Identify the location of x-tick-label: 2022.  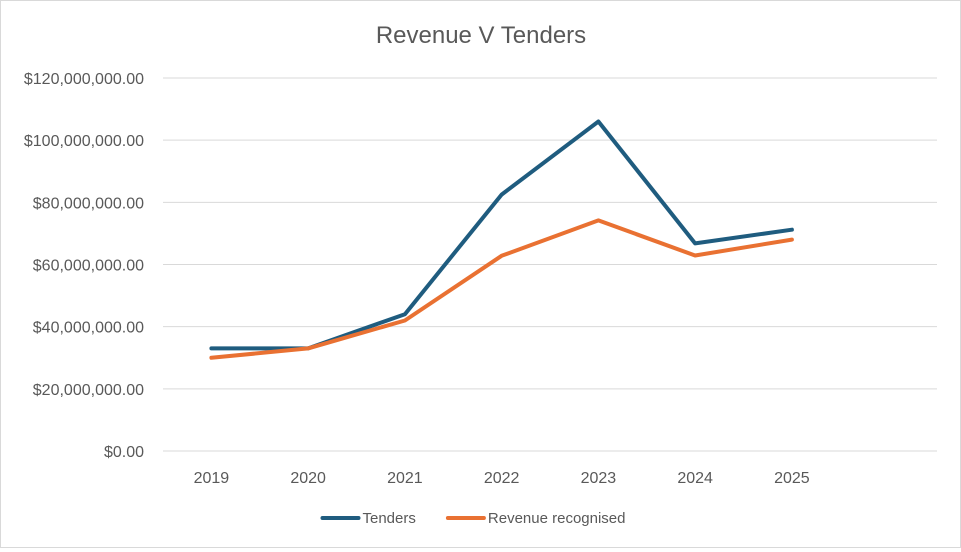
(502, 478).